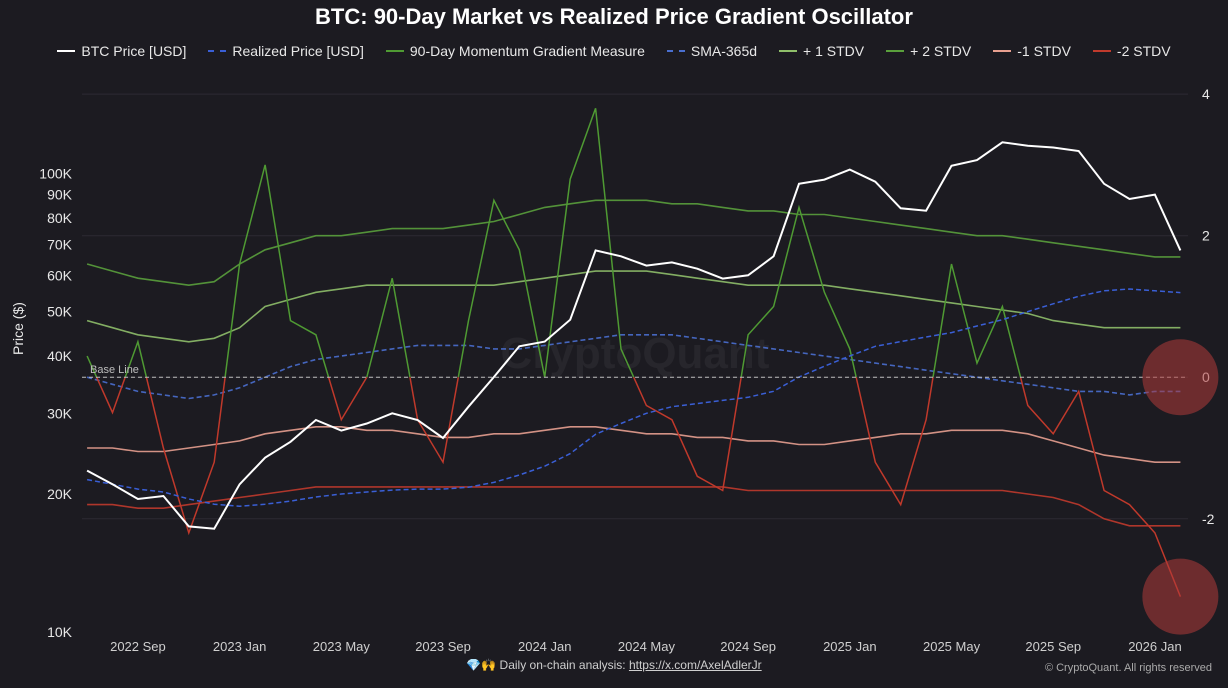  Describe the element at coordinates (138, 646) in the screenshot. I see `x-tick: 2022 Sep` at that location.